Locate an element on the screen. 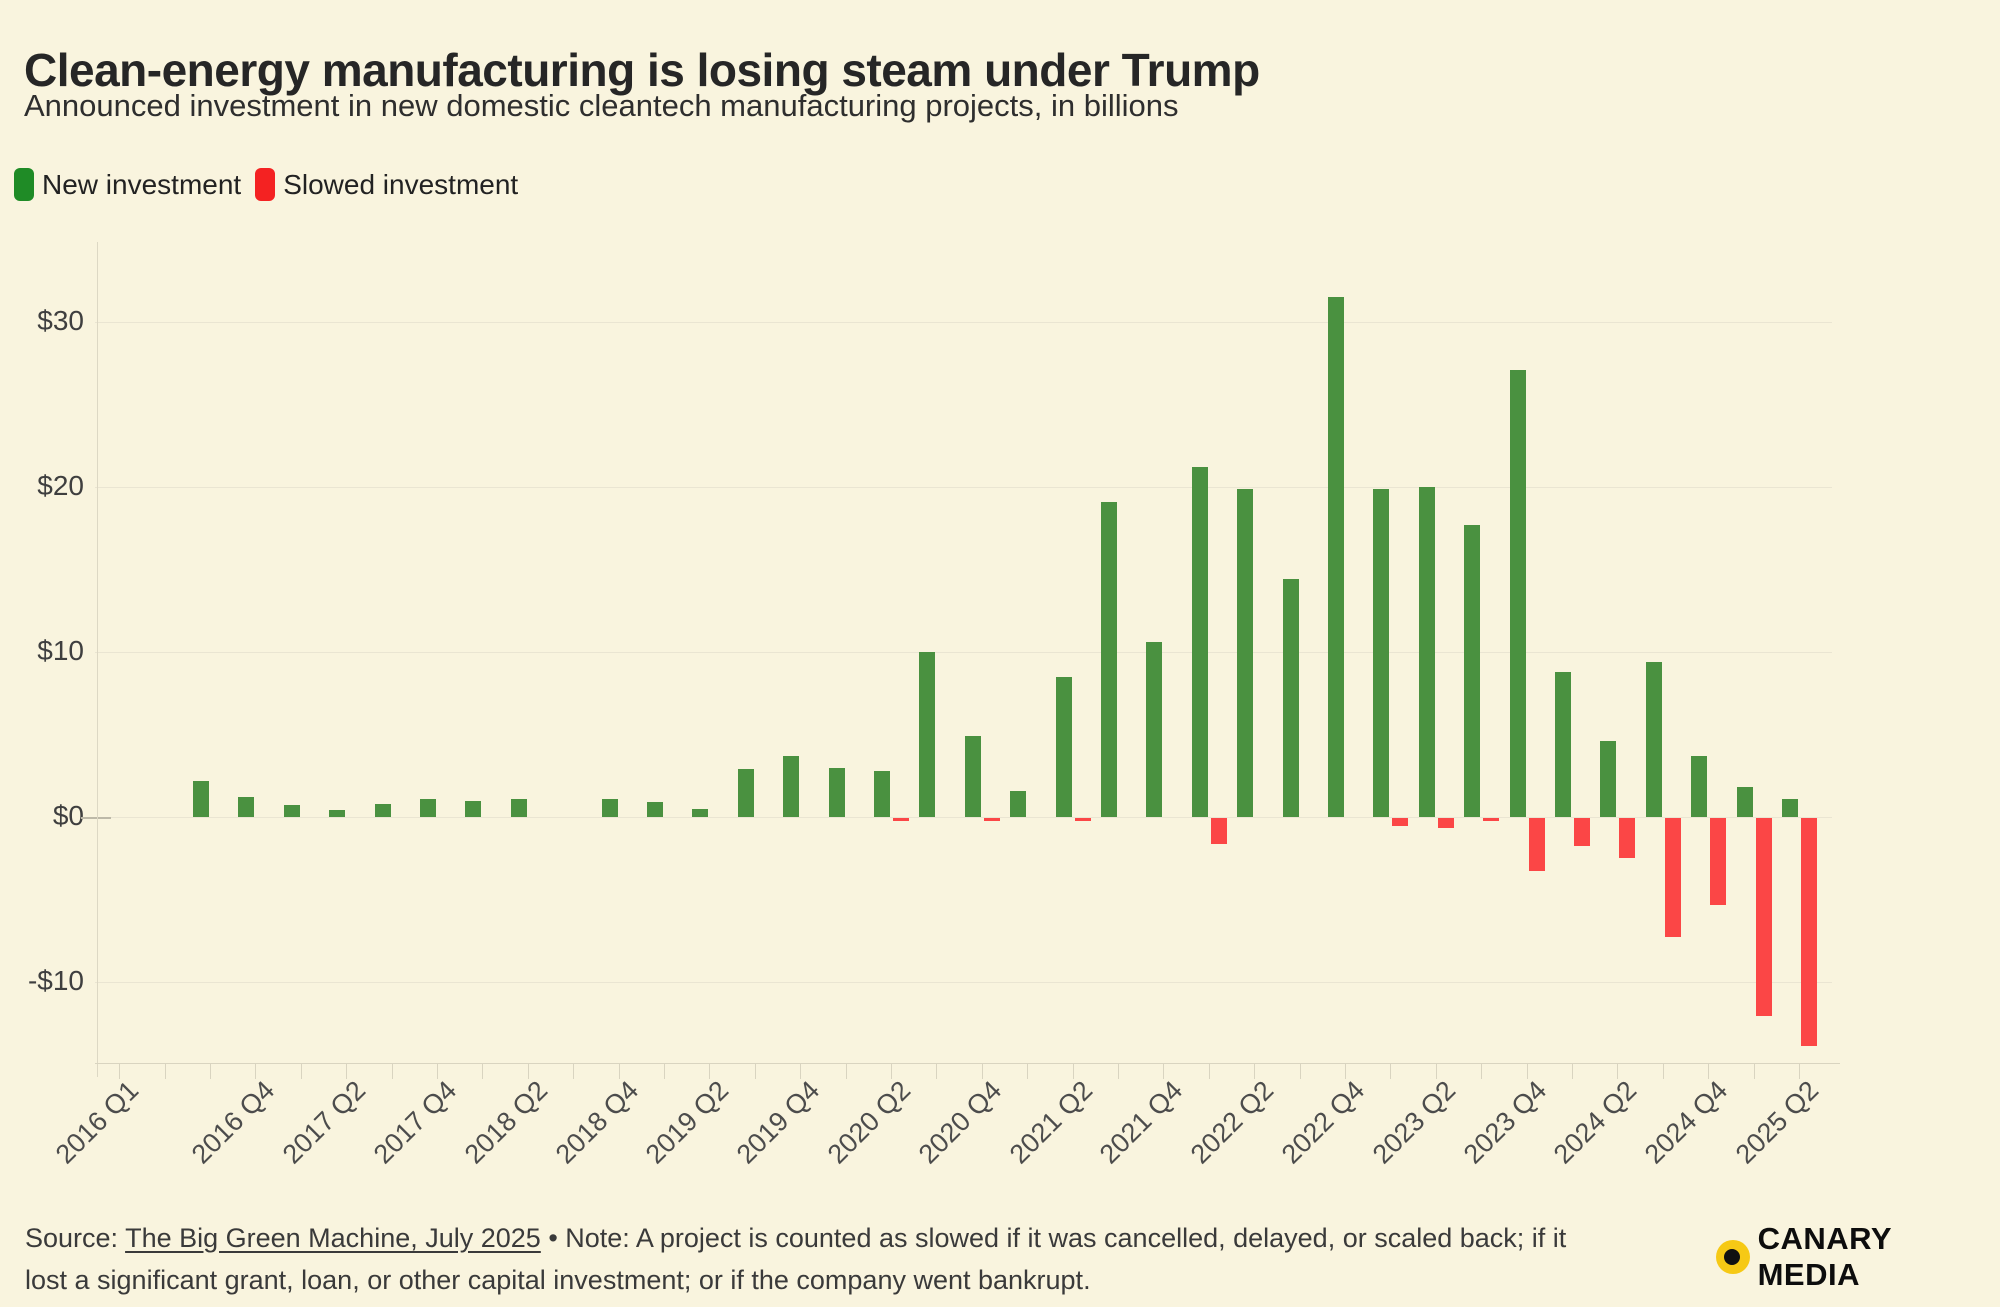 The height and width of the screenshot is (1307, 2000). bar-new-2024 Q2 is located at coordinates (1608, 779).